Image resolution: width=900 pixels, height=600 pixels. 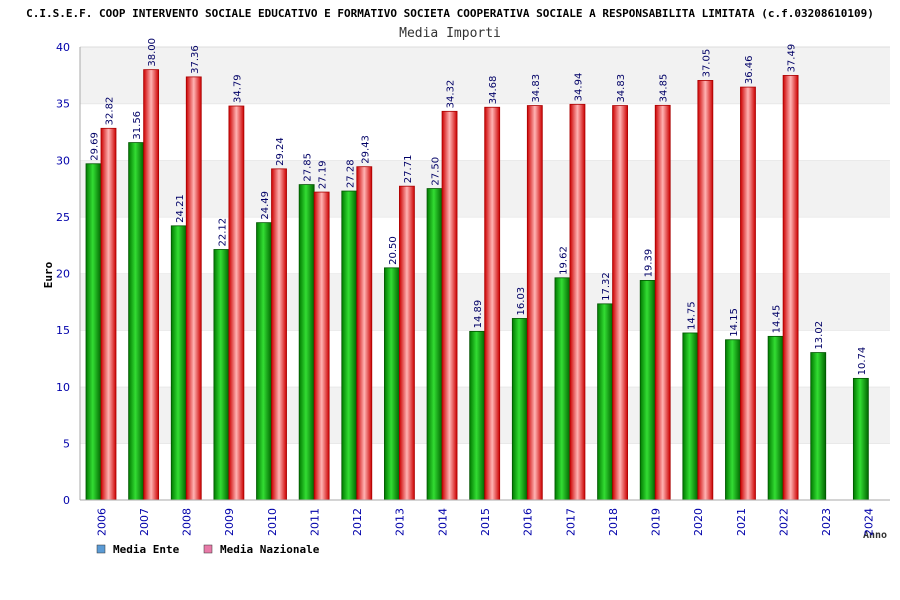 I want to click on x-tick-label: 2016, so click(x=528, y=522).